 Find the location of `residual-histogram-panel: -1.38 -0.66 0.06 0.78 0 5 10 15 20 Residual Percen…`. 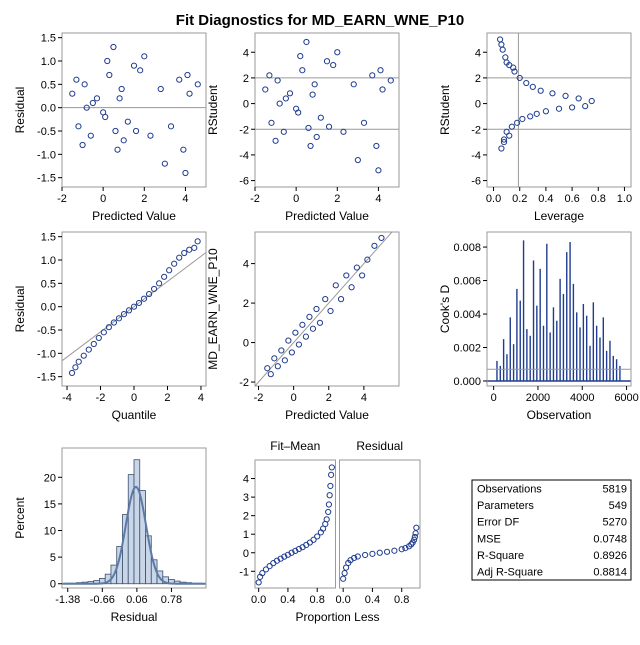

residual-histogram-panel: -1.38 -0.66 0.06 0.78 0 5 10 15 20 Residual Percen… is located at coordinates (110, 535).